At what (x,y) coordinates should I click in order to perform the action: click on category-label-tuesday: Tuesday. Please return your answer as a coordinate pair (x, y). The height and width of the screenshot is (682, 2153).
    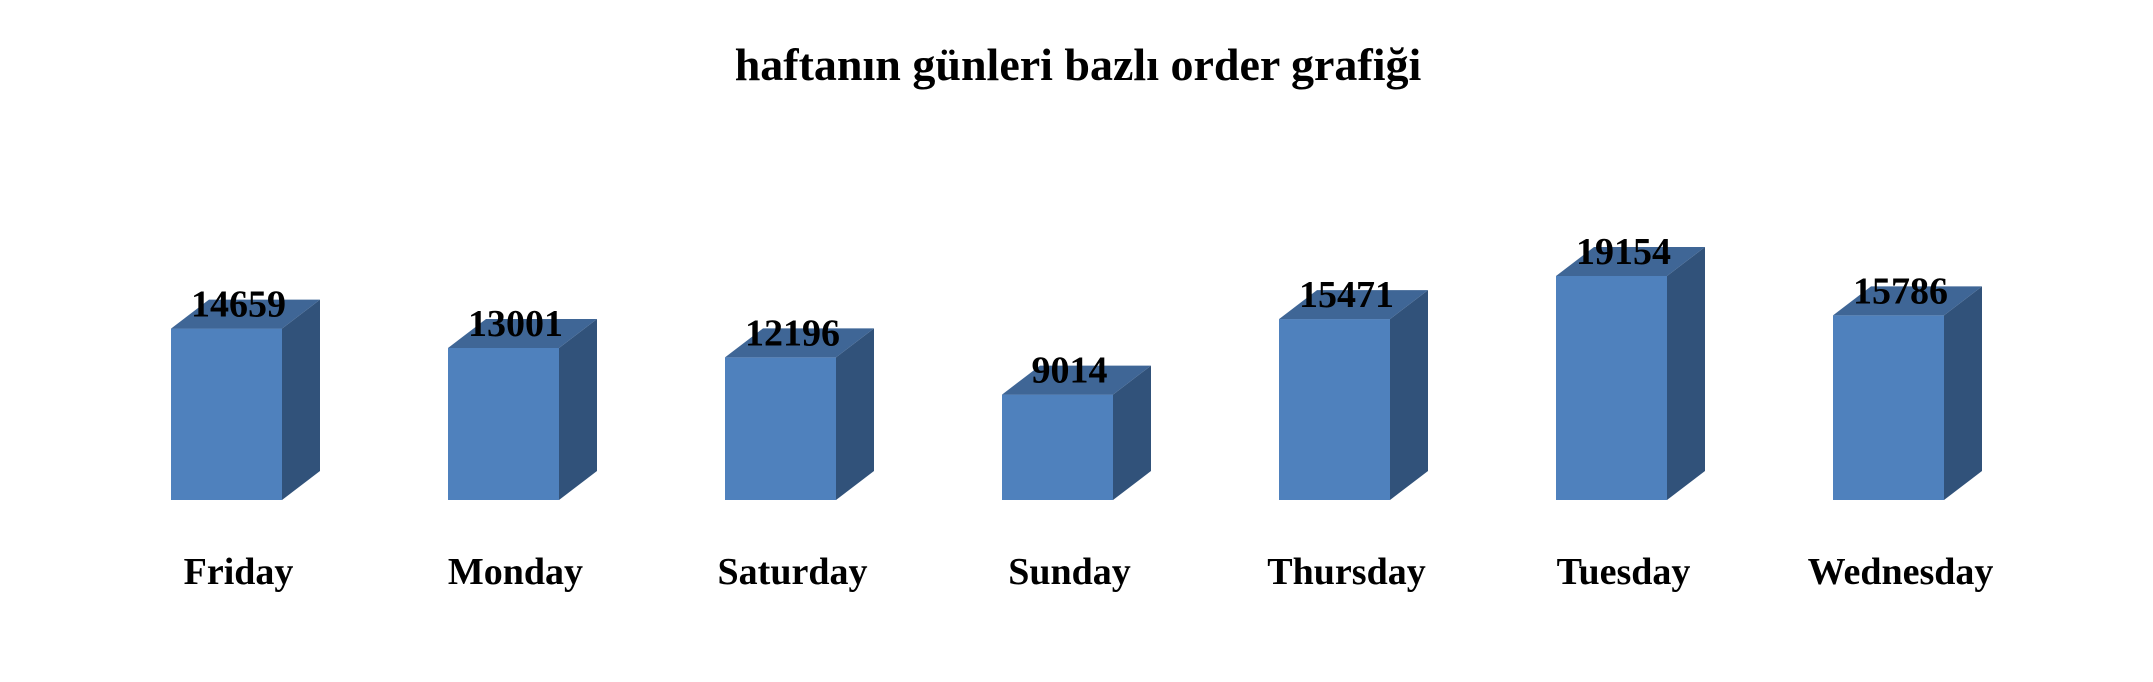
    Looking at the image, I should click on (1624, 572).